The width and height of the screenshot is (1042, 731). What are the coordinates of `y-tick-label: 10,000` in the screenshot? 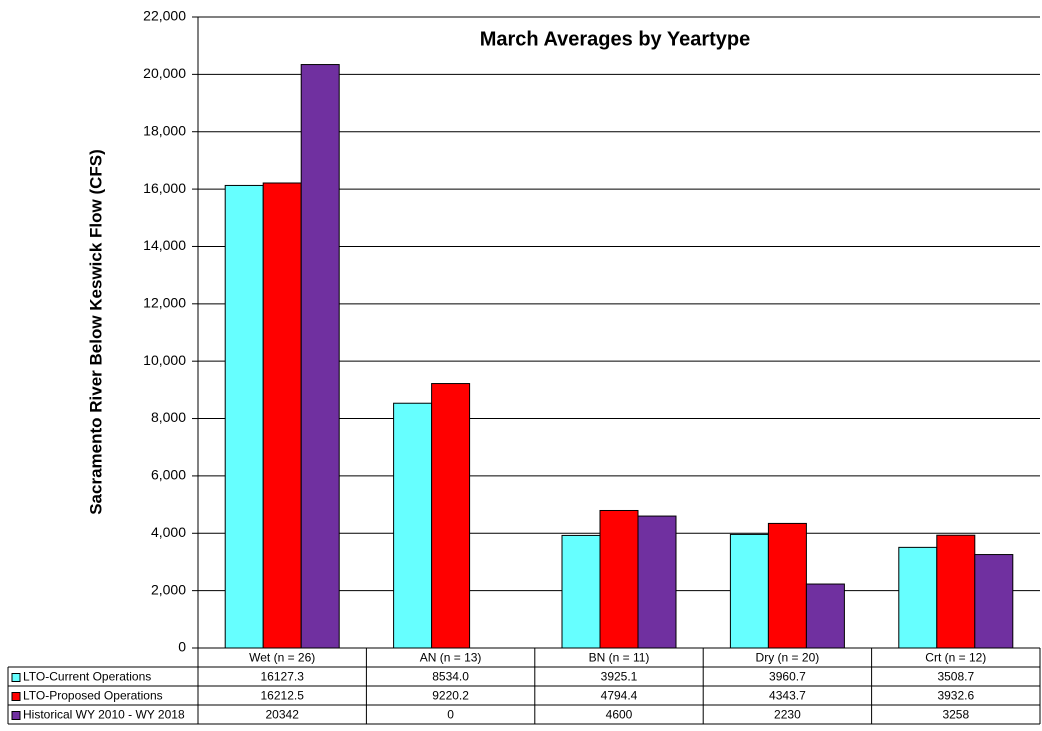 It's located at (164, 360).